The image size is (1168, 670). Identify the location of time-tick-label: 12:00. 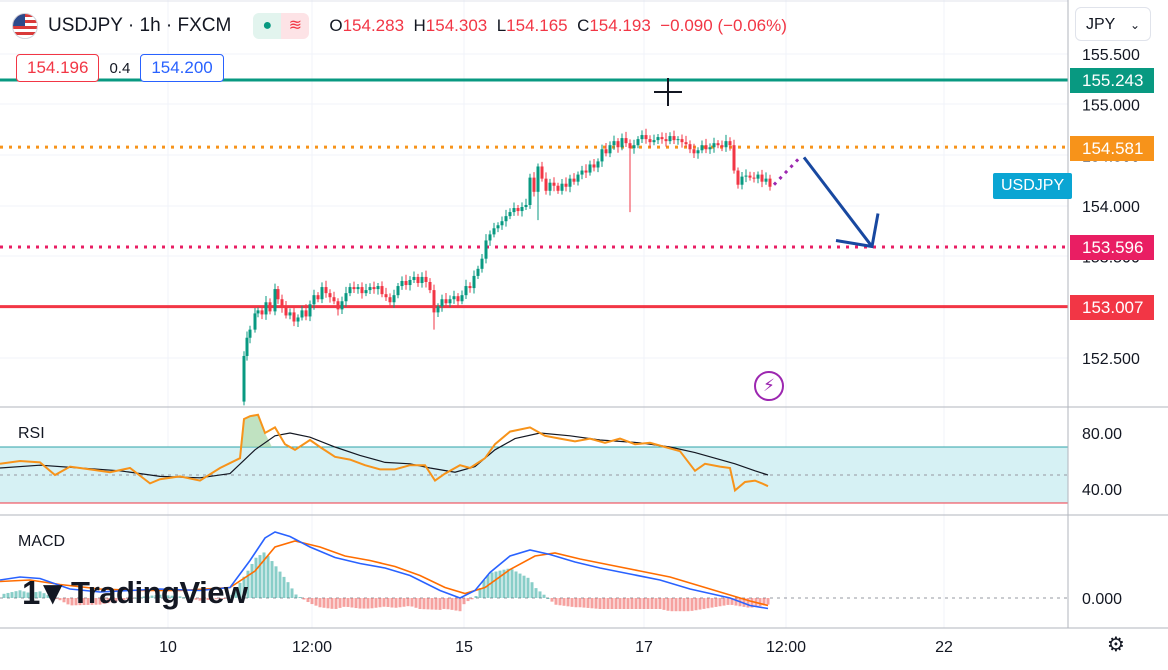
(312, 647).